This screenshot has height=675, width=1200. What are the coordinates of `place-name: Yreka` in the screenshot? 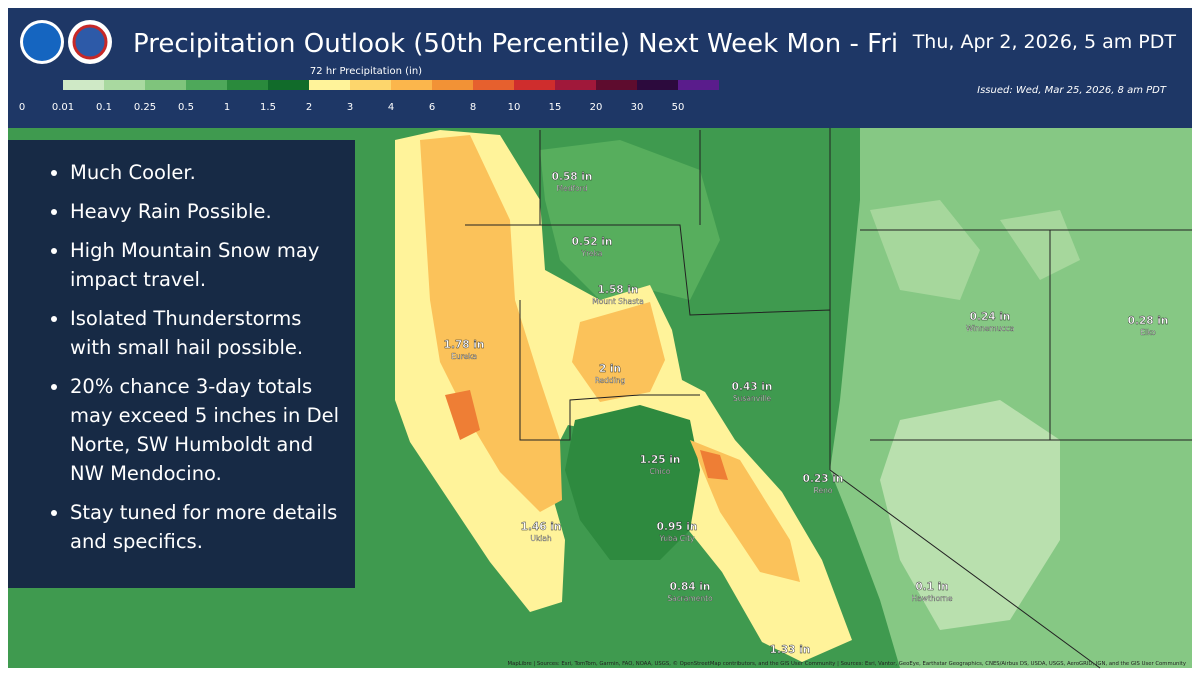 It's located at (592, 253).